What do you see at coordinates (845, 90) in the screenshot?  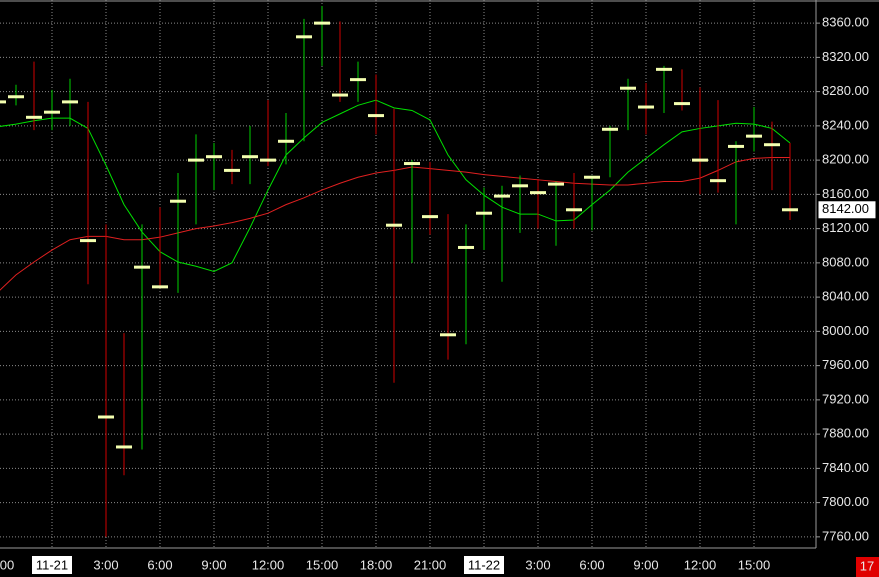 I see `y-tick-label: 8280.00` at bounding box center [845, 90].